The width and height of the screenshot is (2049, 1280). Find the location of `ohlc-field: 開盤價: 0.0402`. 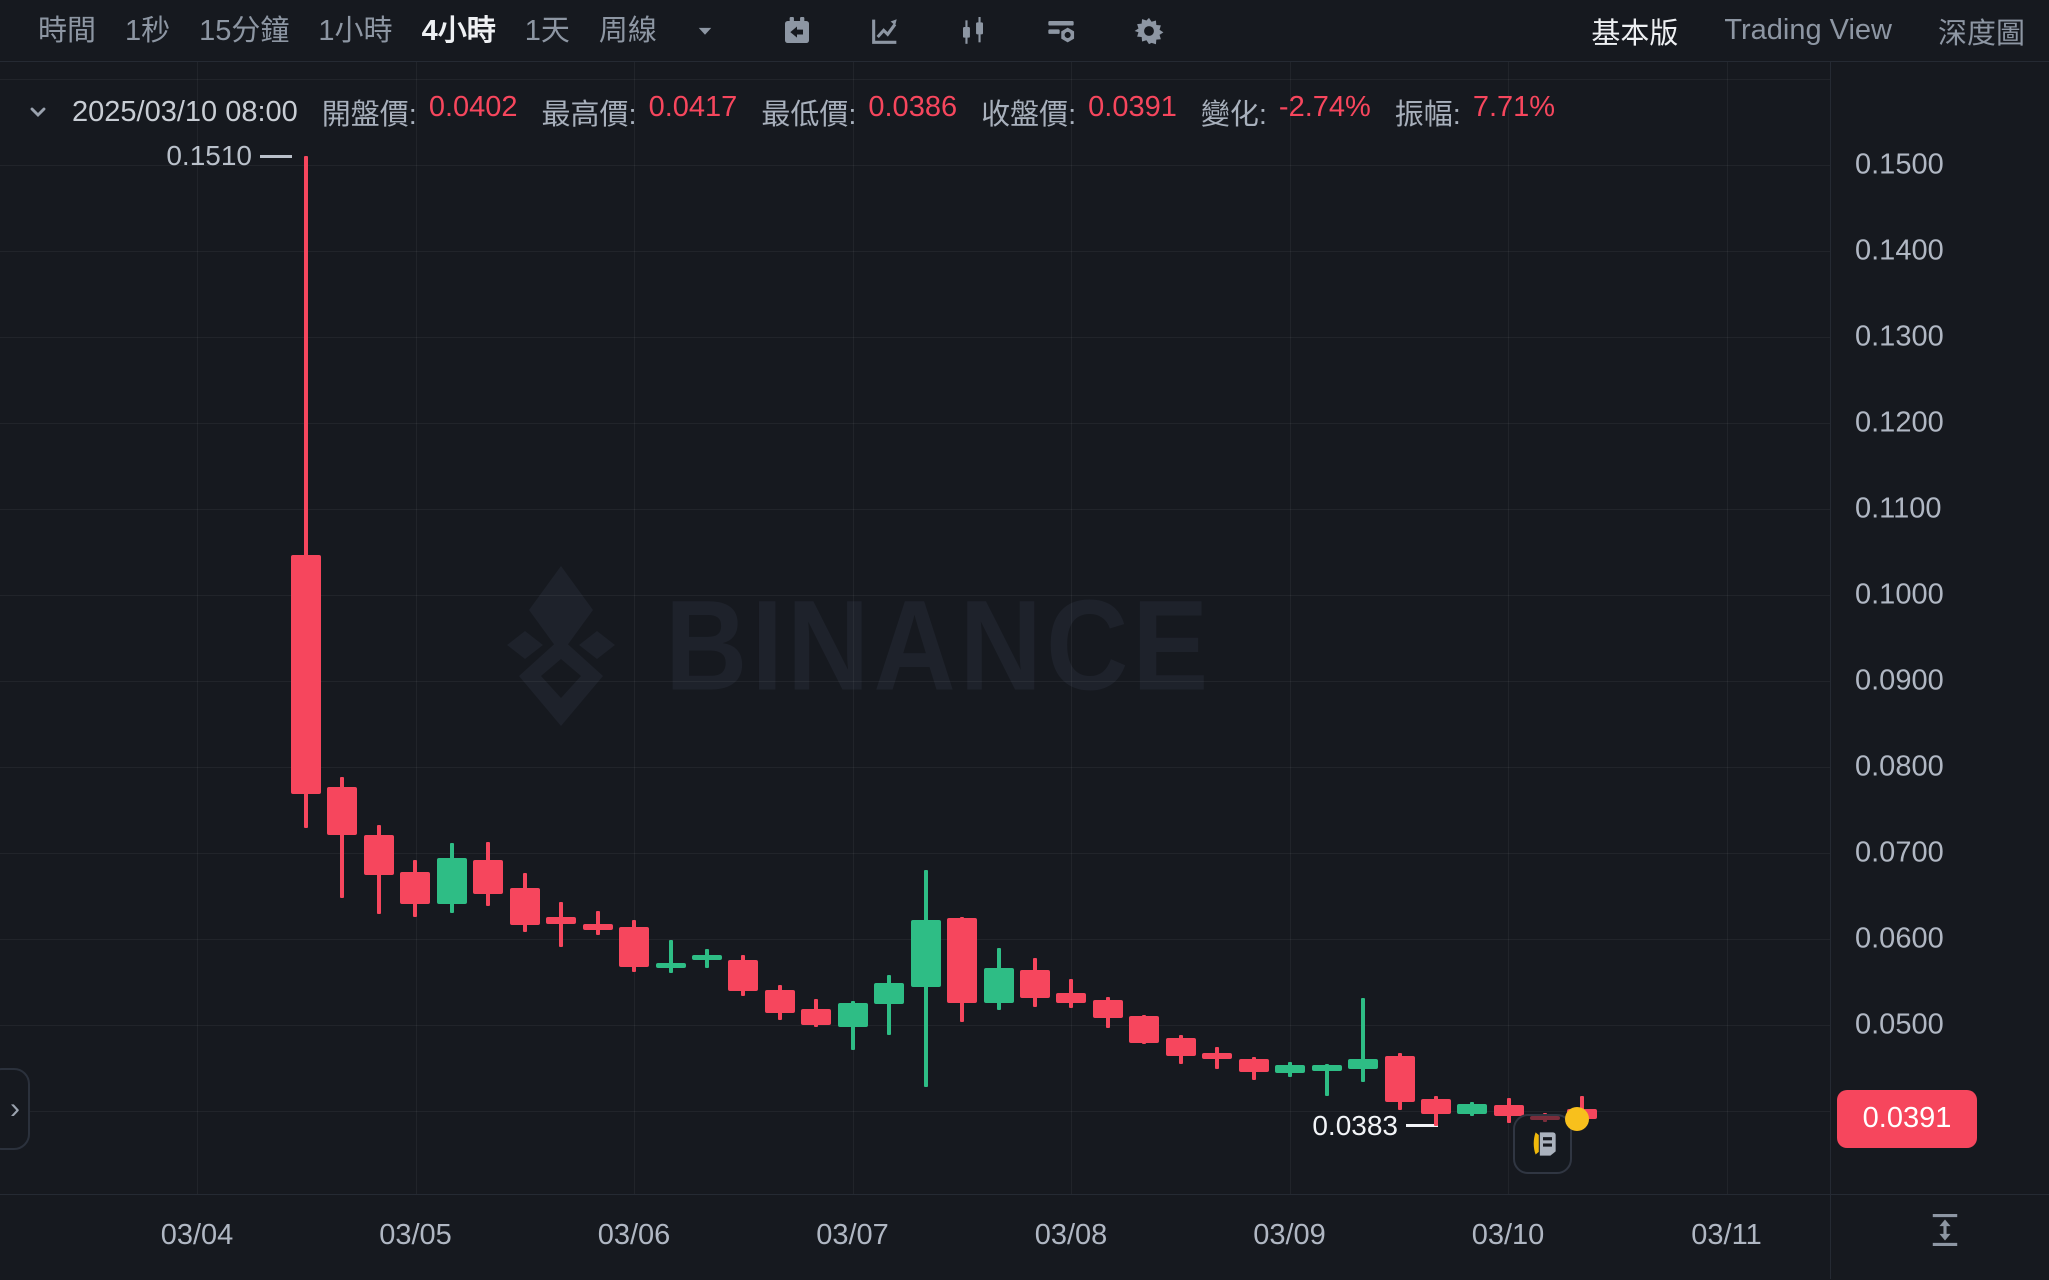

ohlc-field: 開盤價: 0.0402 is located at coordinates (420, 112).